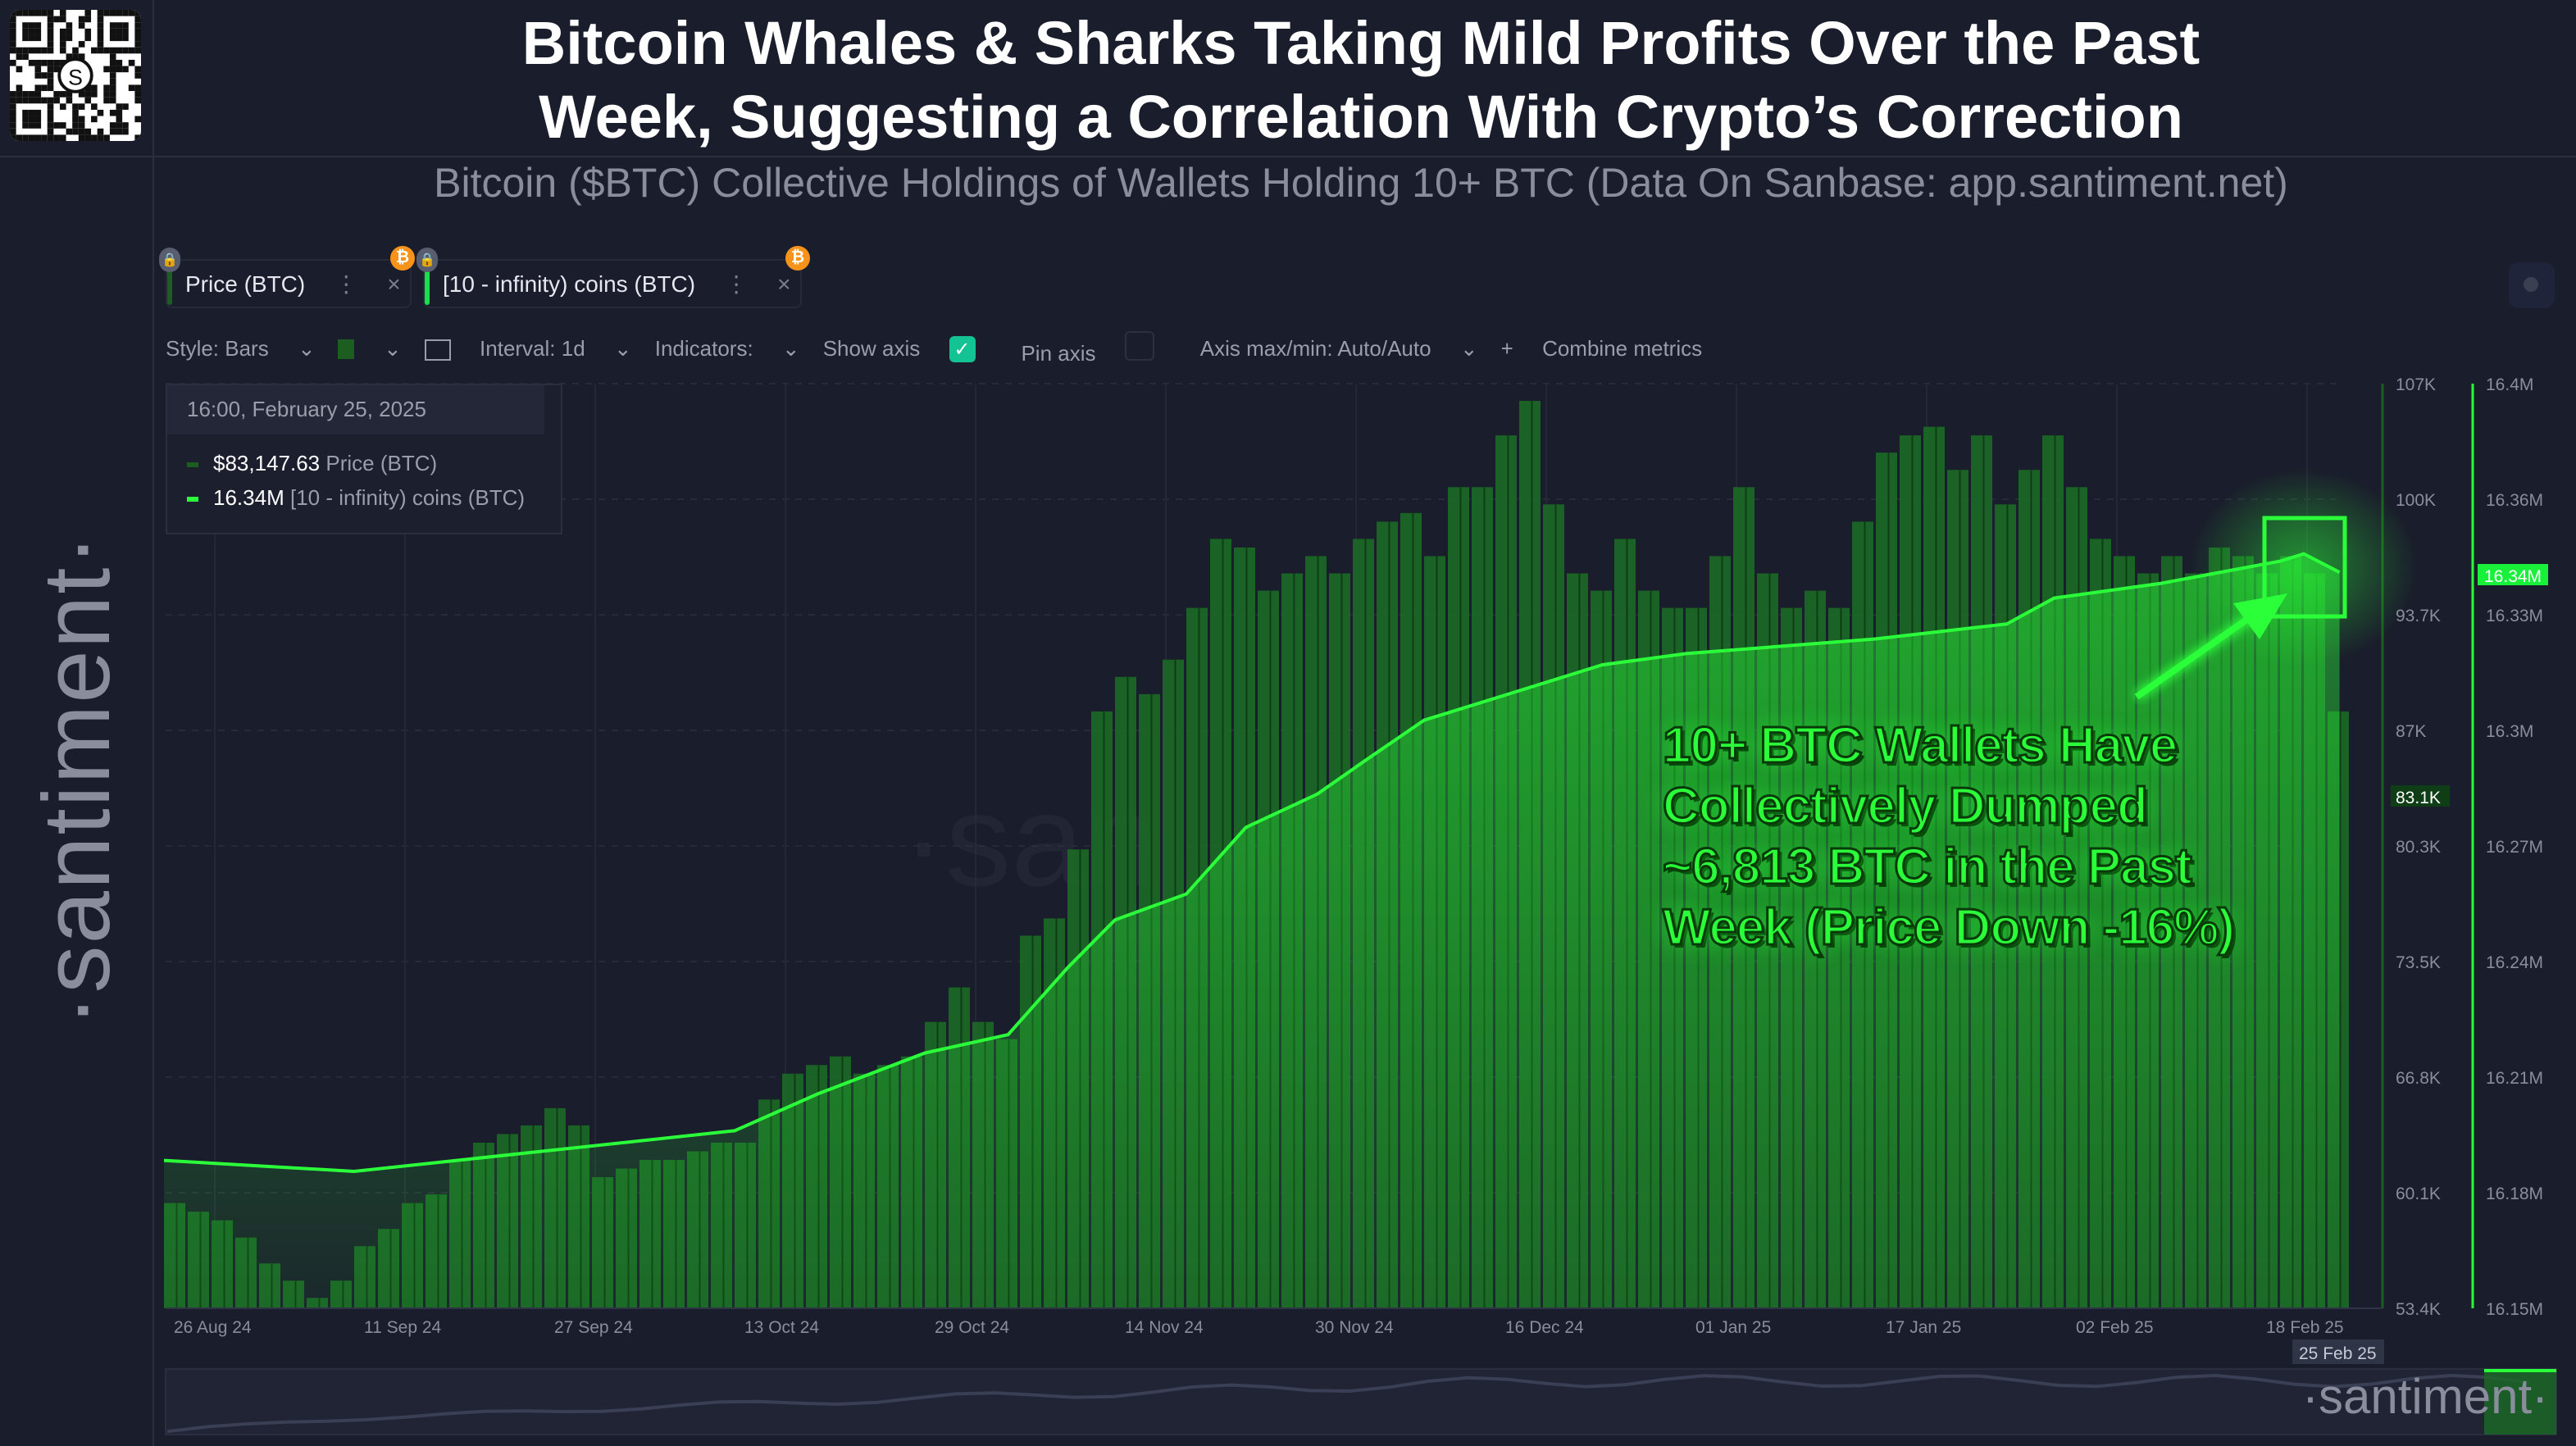 This screenshot has width=2576, height=1446. I want to click on style-label: Style: Bars, so click(217, 348).